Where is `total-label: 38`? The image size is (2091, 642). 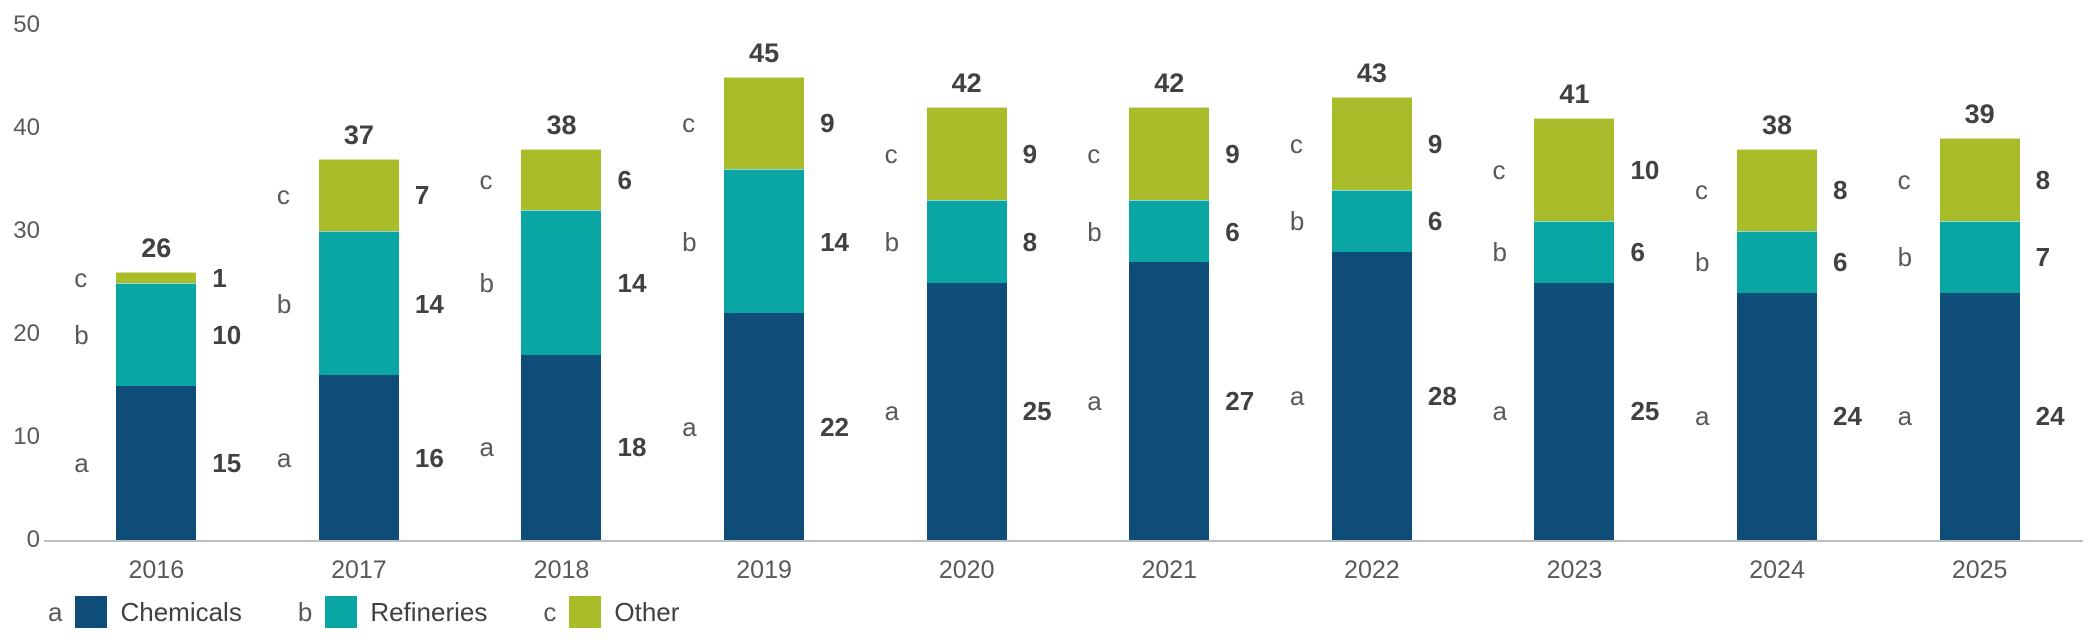
total-label: 38 is located at coordinates (561, 124).